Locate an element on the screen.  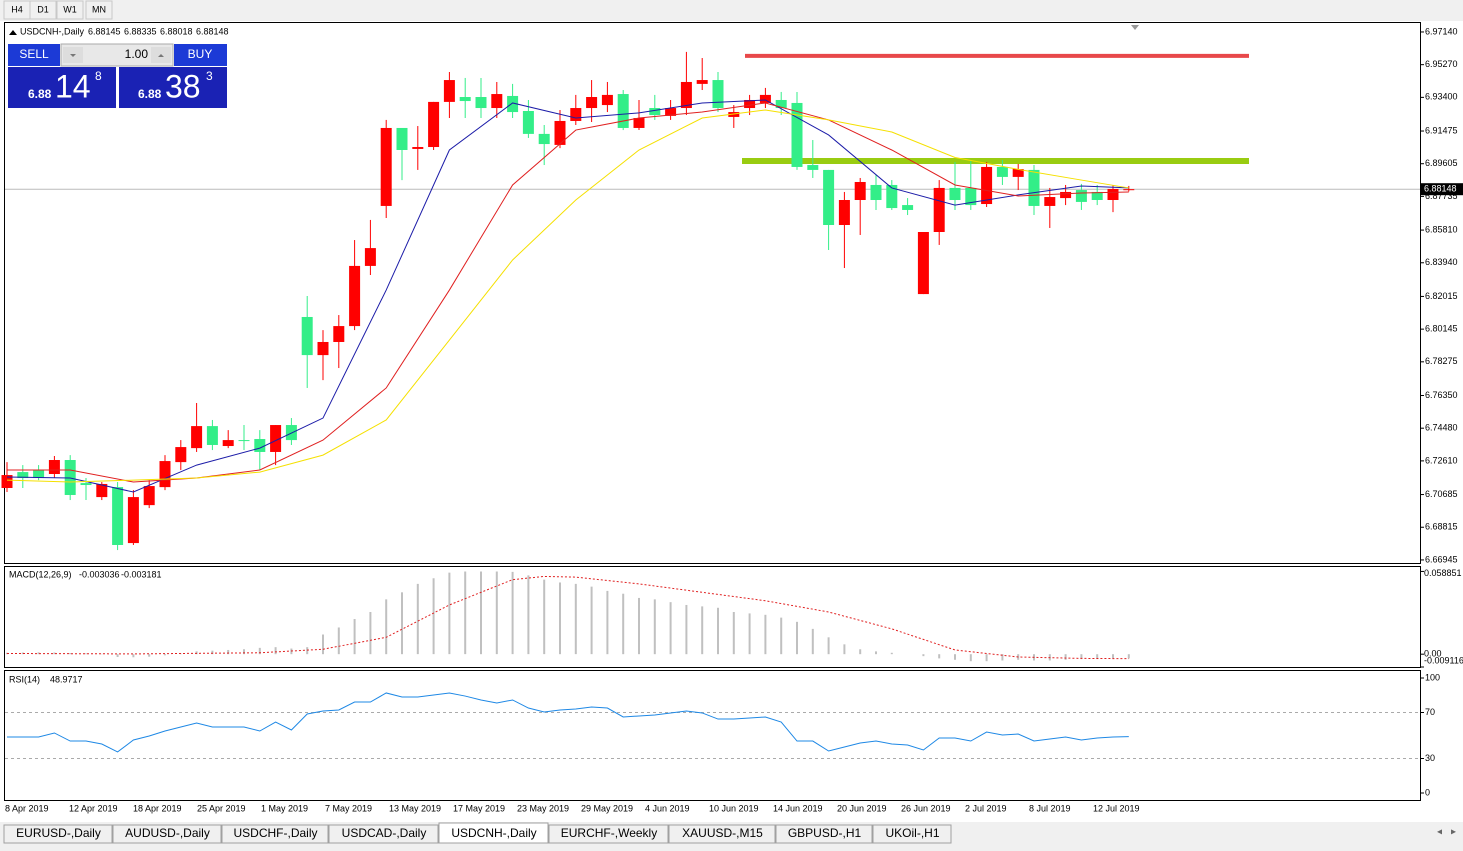
macd-signal-value: -0.003181 is located at coordinates (141, 574).